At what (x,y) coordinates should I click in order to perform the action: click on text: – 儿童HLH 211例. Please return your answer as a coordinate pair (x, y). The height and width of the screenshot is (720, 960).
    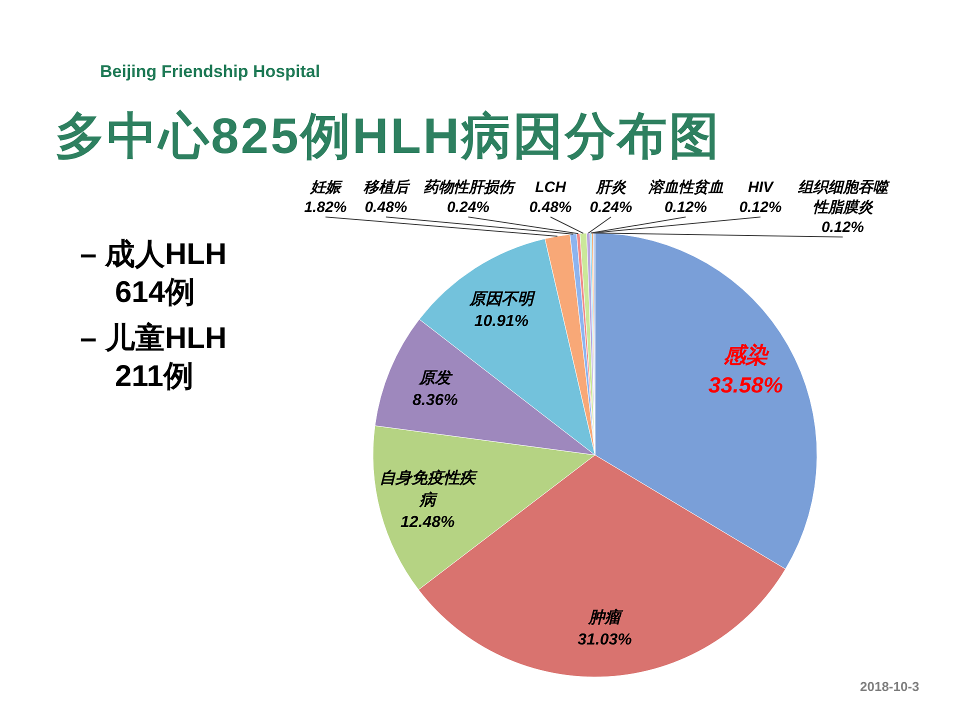
    Looking at the image, I should click on (154, 357).